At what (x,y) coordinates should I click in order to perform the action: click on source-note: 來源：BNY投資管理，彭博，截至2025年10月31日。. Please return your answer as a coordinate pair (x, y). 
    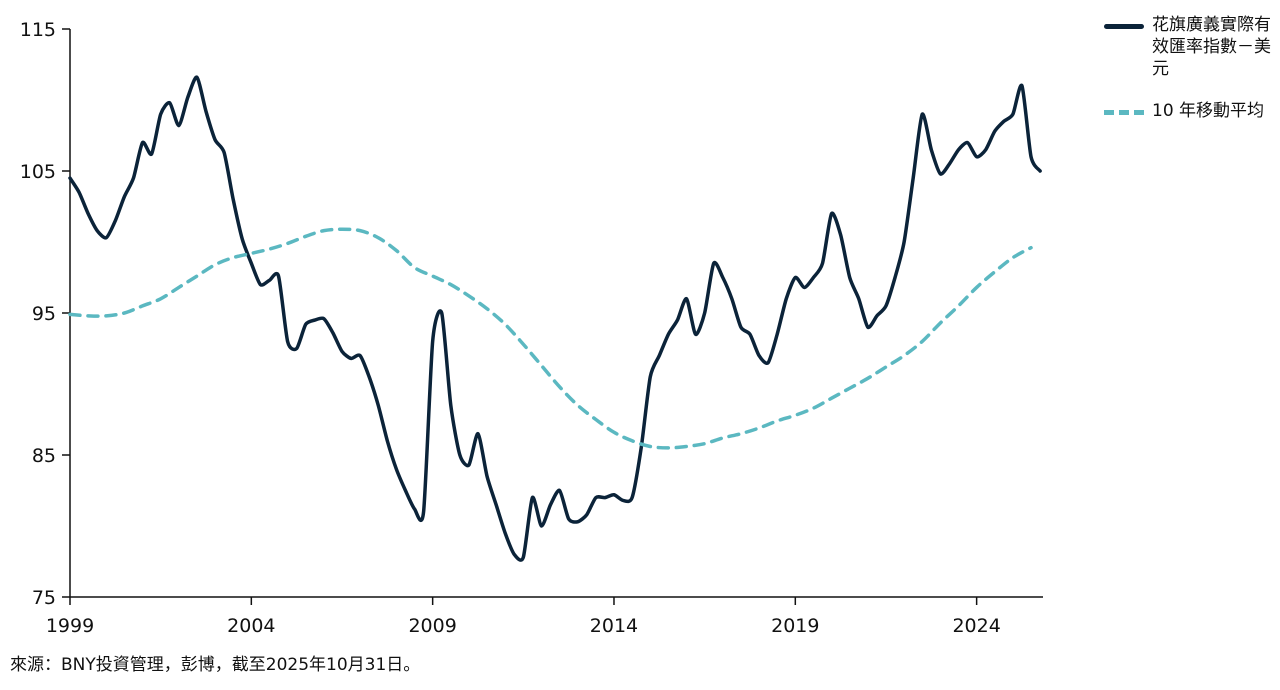
    Looking at the image, I should click on (215, 665).